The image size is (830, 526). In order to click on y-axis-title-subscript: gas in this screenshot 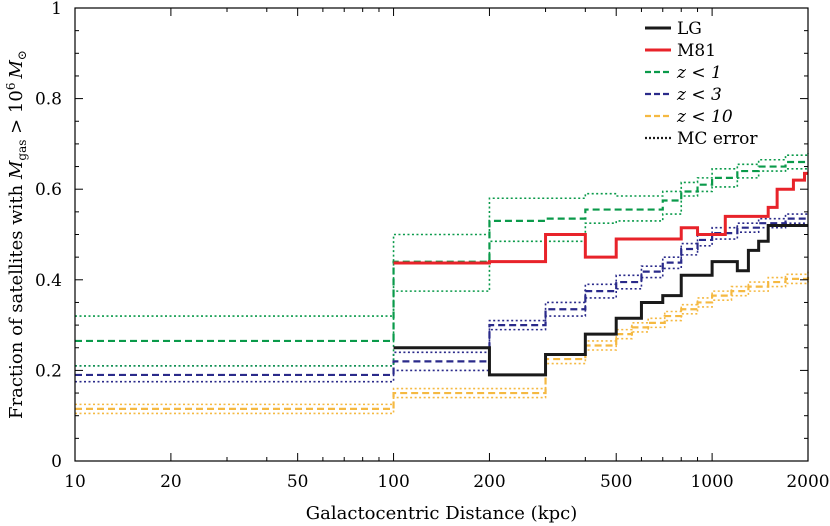, I will do `click(22, 150)`.